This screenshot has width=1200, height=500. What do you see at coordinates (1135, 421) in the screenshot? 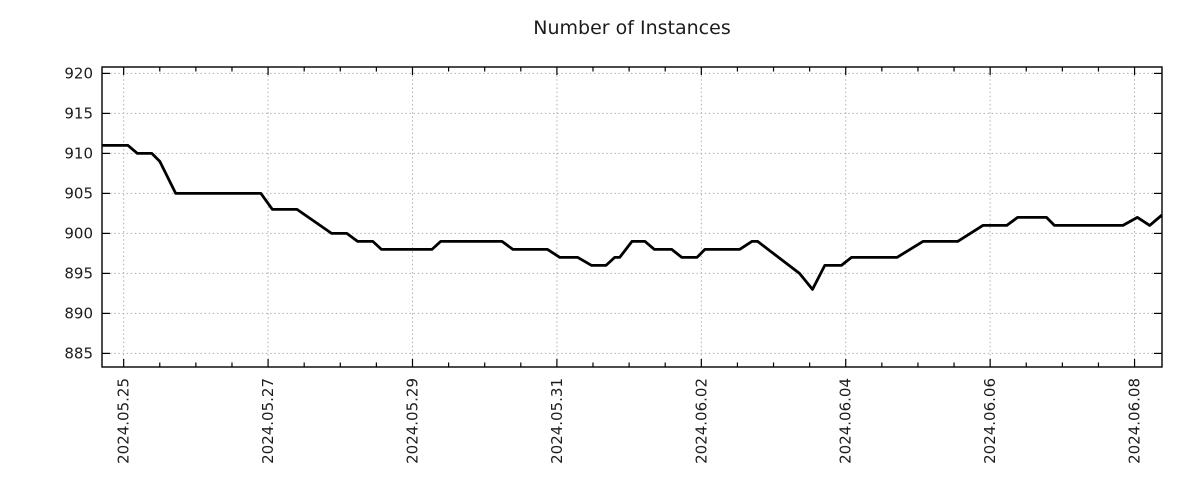
I see `x-tick-label: 2024.06.08` at bounding box center [1135, 421].